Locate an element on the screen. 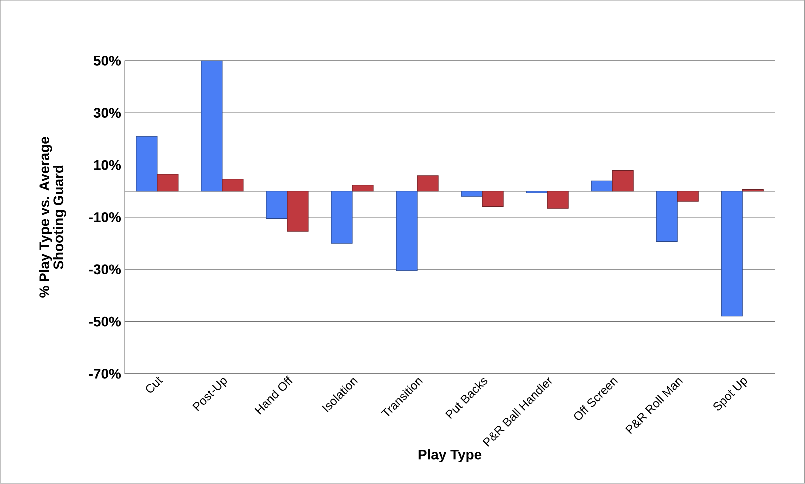 Image resolution: width=805 pixels, height=484 pixels. x-tick-label: Cut is located at coordinates (155, 385).